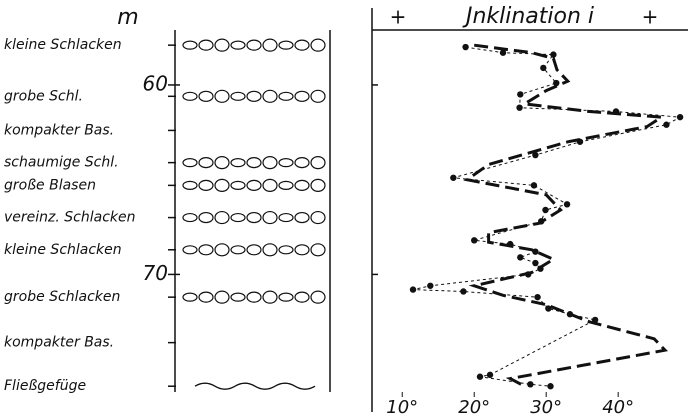  Describe the element at coordinates (402, 407) in the screenshot. I see `x-tick-label: 10°` at that location.